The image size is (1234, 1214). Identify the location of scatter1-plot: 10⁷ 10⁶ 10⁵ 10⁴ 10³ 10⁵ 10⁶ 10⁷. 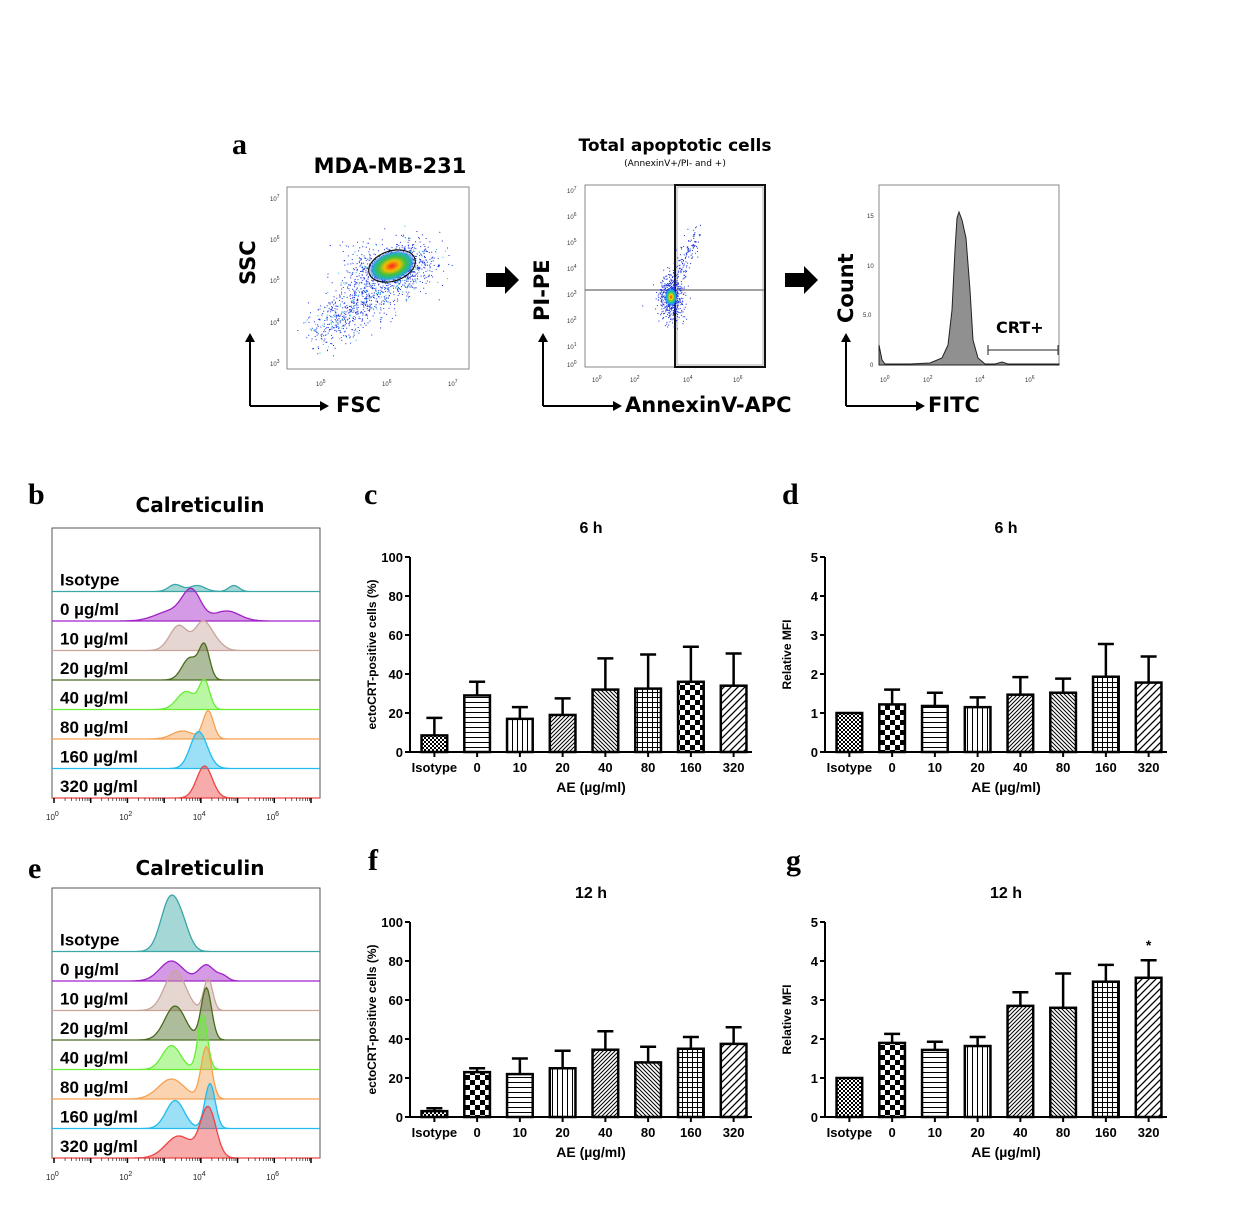
(357, 298).